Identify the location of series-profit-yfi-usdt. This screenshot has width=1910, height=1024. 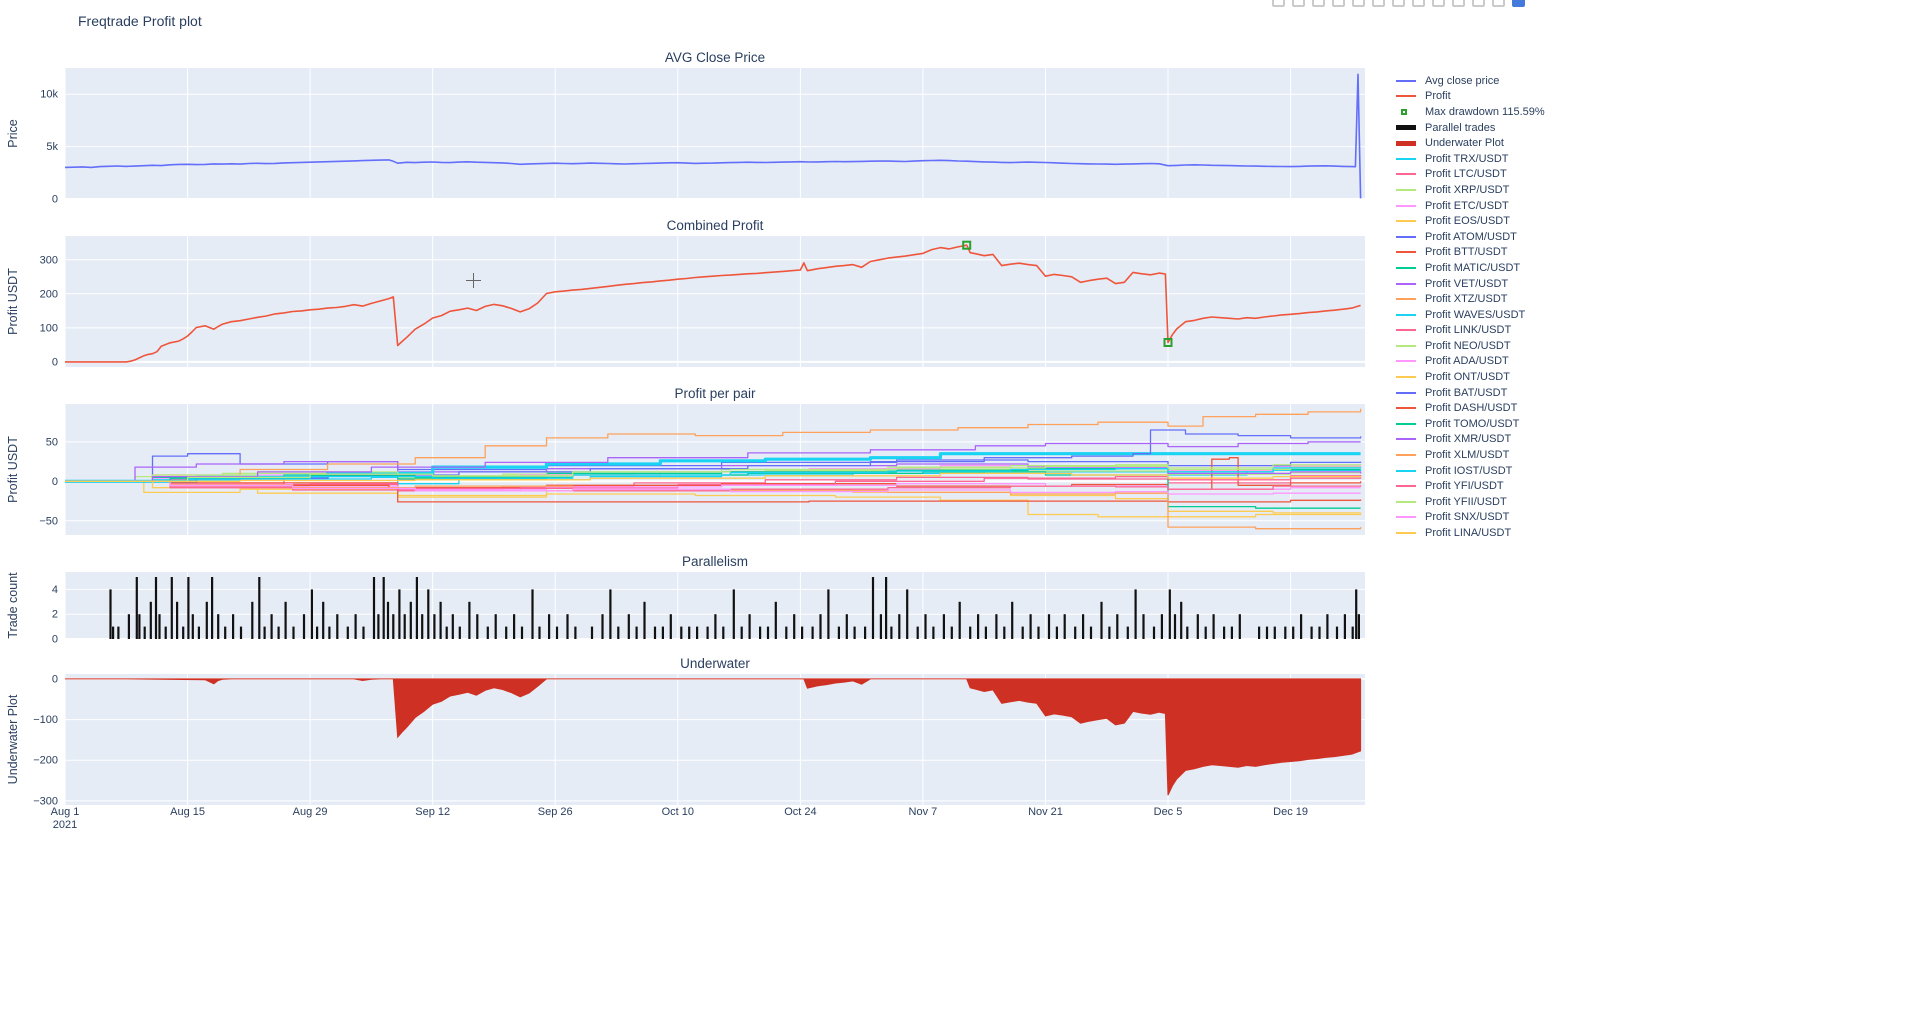
(713, 486).